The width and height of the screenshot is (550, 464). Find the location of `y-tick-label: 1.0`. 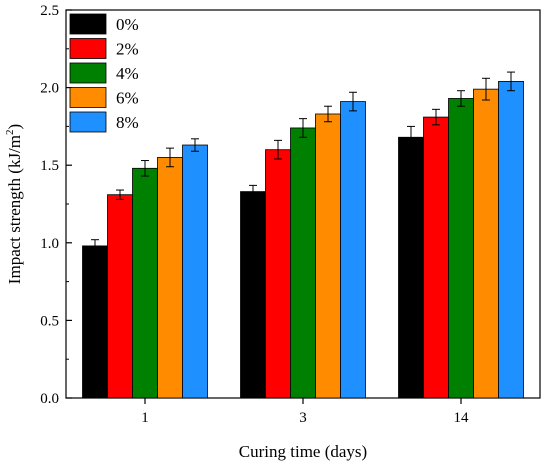

y-tick-label: 1.0 is located at coordinates (49, 244).